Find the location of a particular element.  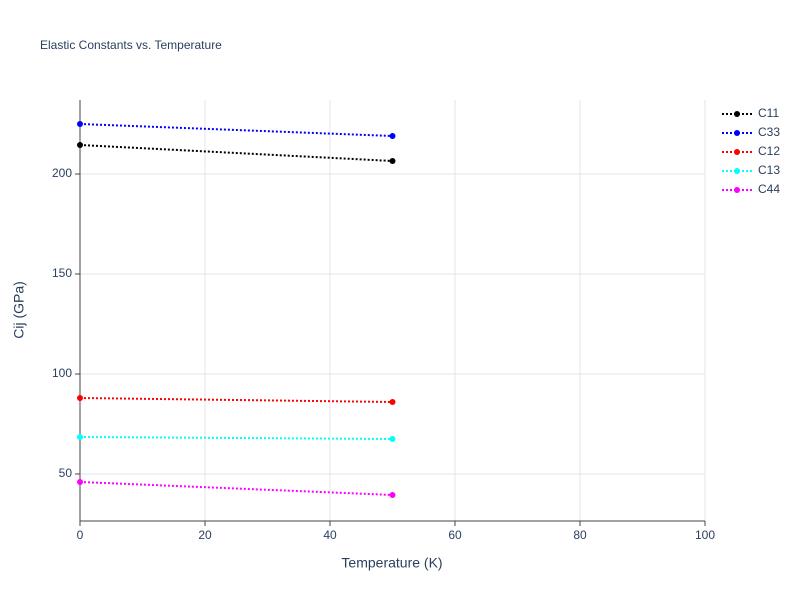

legend-label: C12 is located at coordinates (769, 151).